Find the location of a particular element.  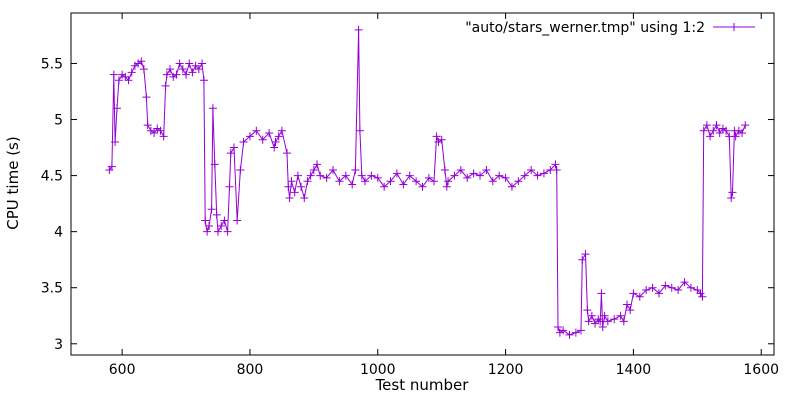

legend-label: "auto/stars_werner.tmp" using 1:2 is located at coordinates (585, 28).